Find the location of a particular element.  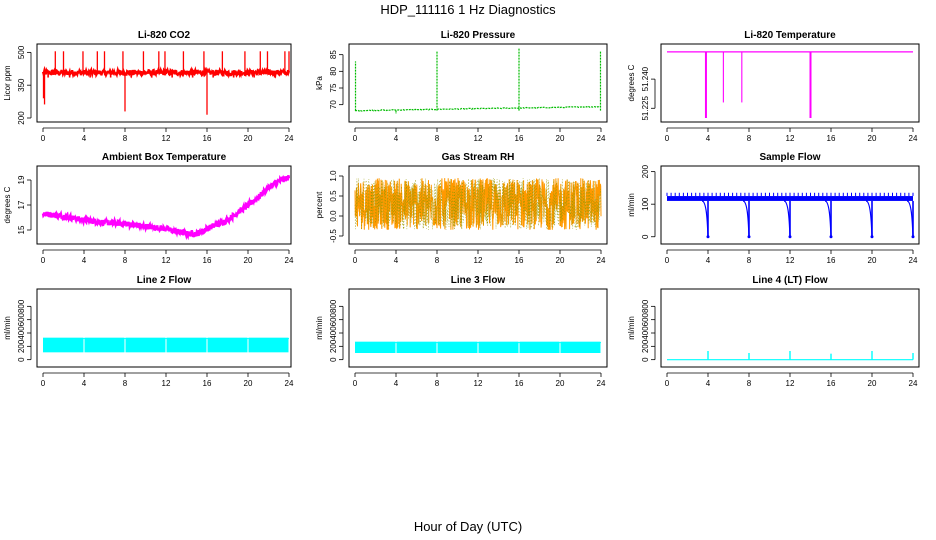

chart-panel-1: Li-820 CO2 Licor ppm 0 4 8 12 16 20 24 200 350 500 is located at coordinates (148, 86).